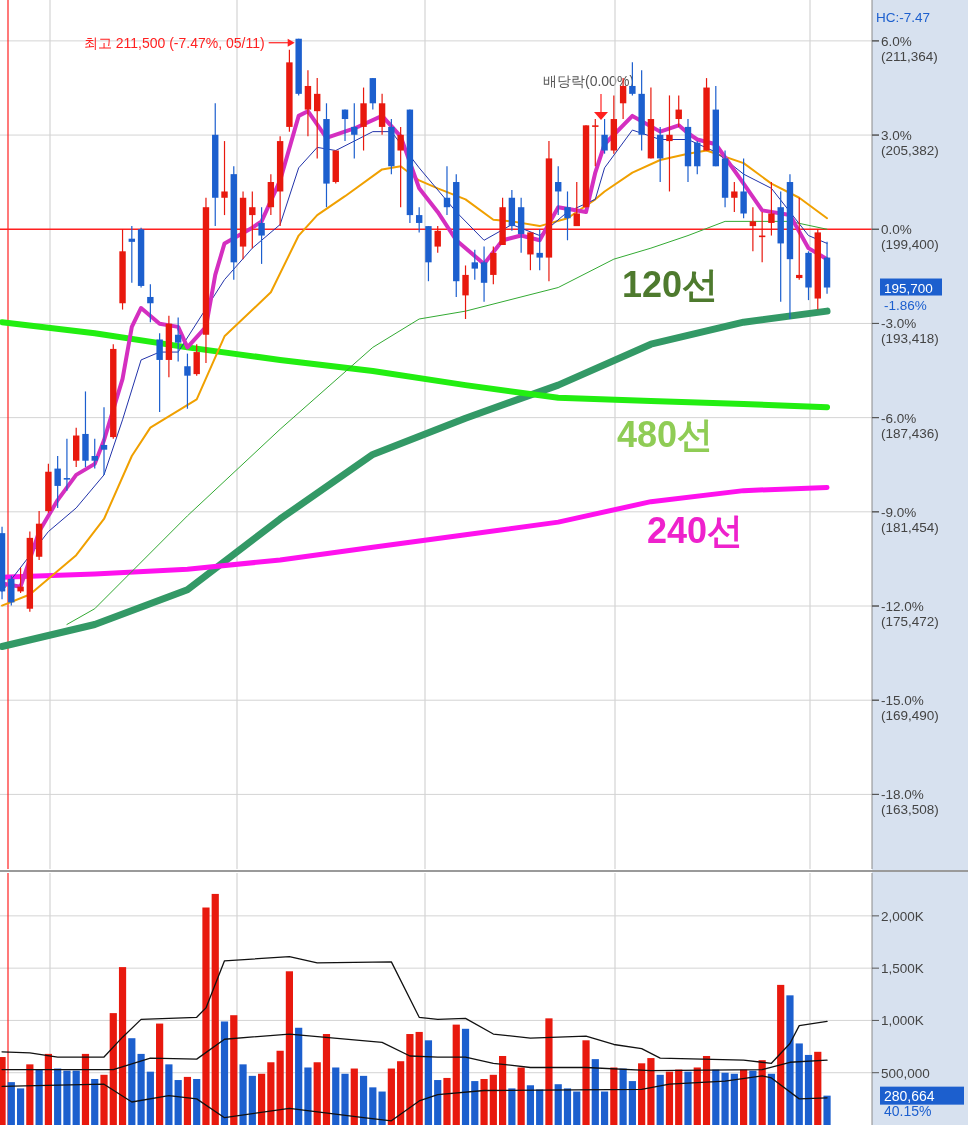  I want to click on series-label: 480선, so click(665, 435).